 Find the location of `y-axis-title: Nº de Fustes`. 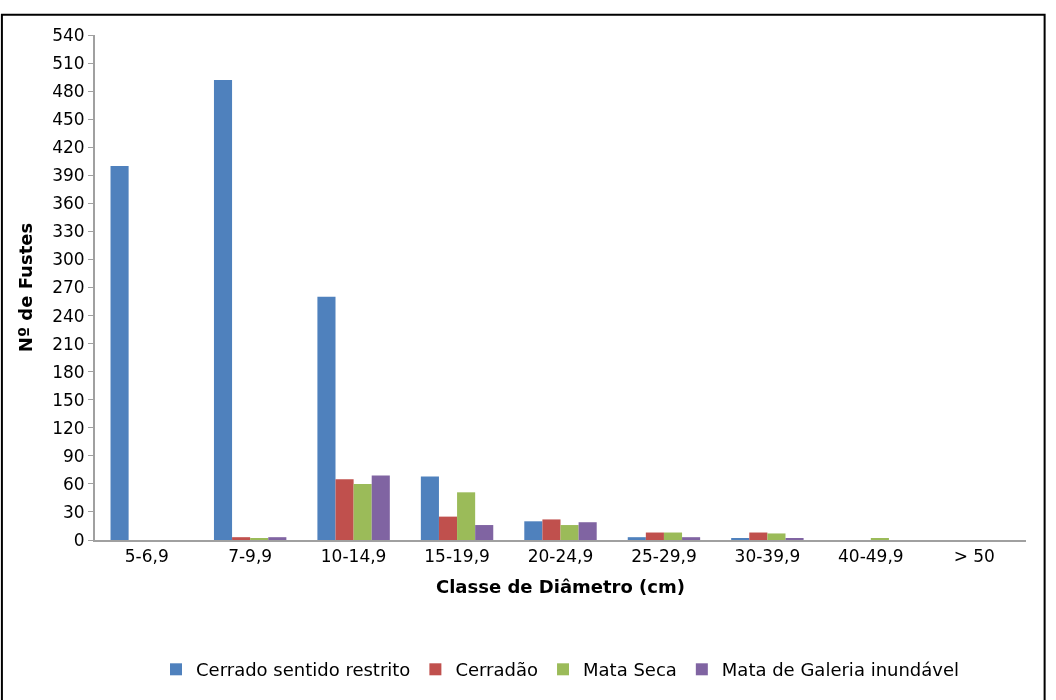

y-axis-title: Nº de Fustes is located at coordinates (25, 287).